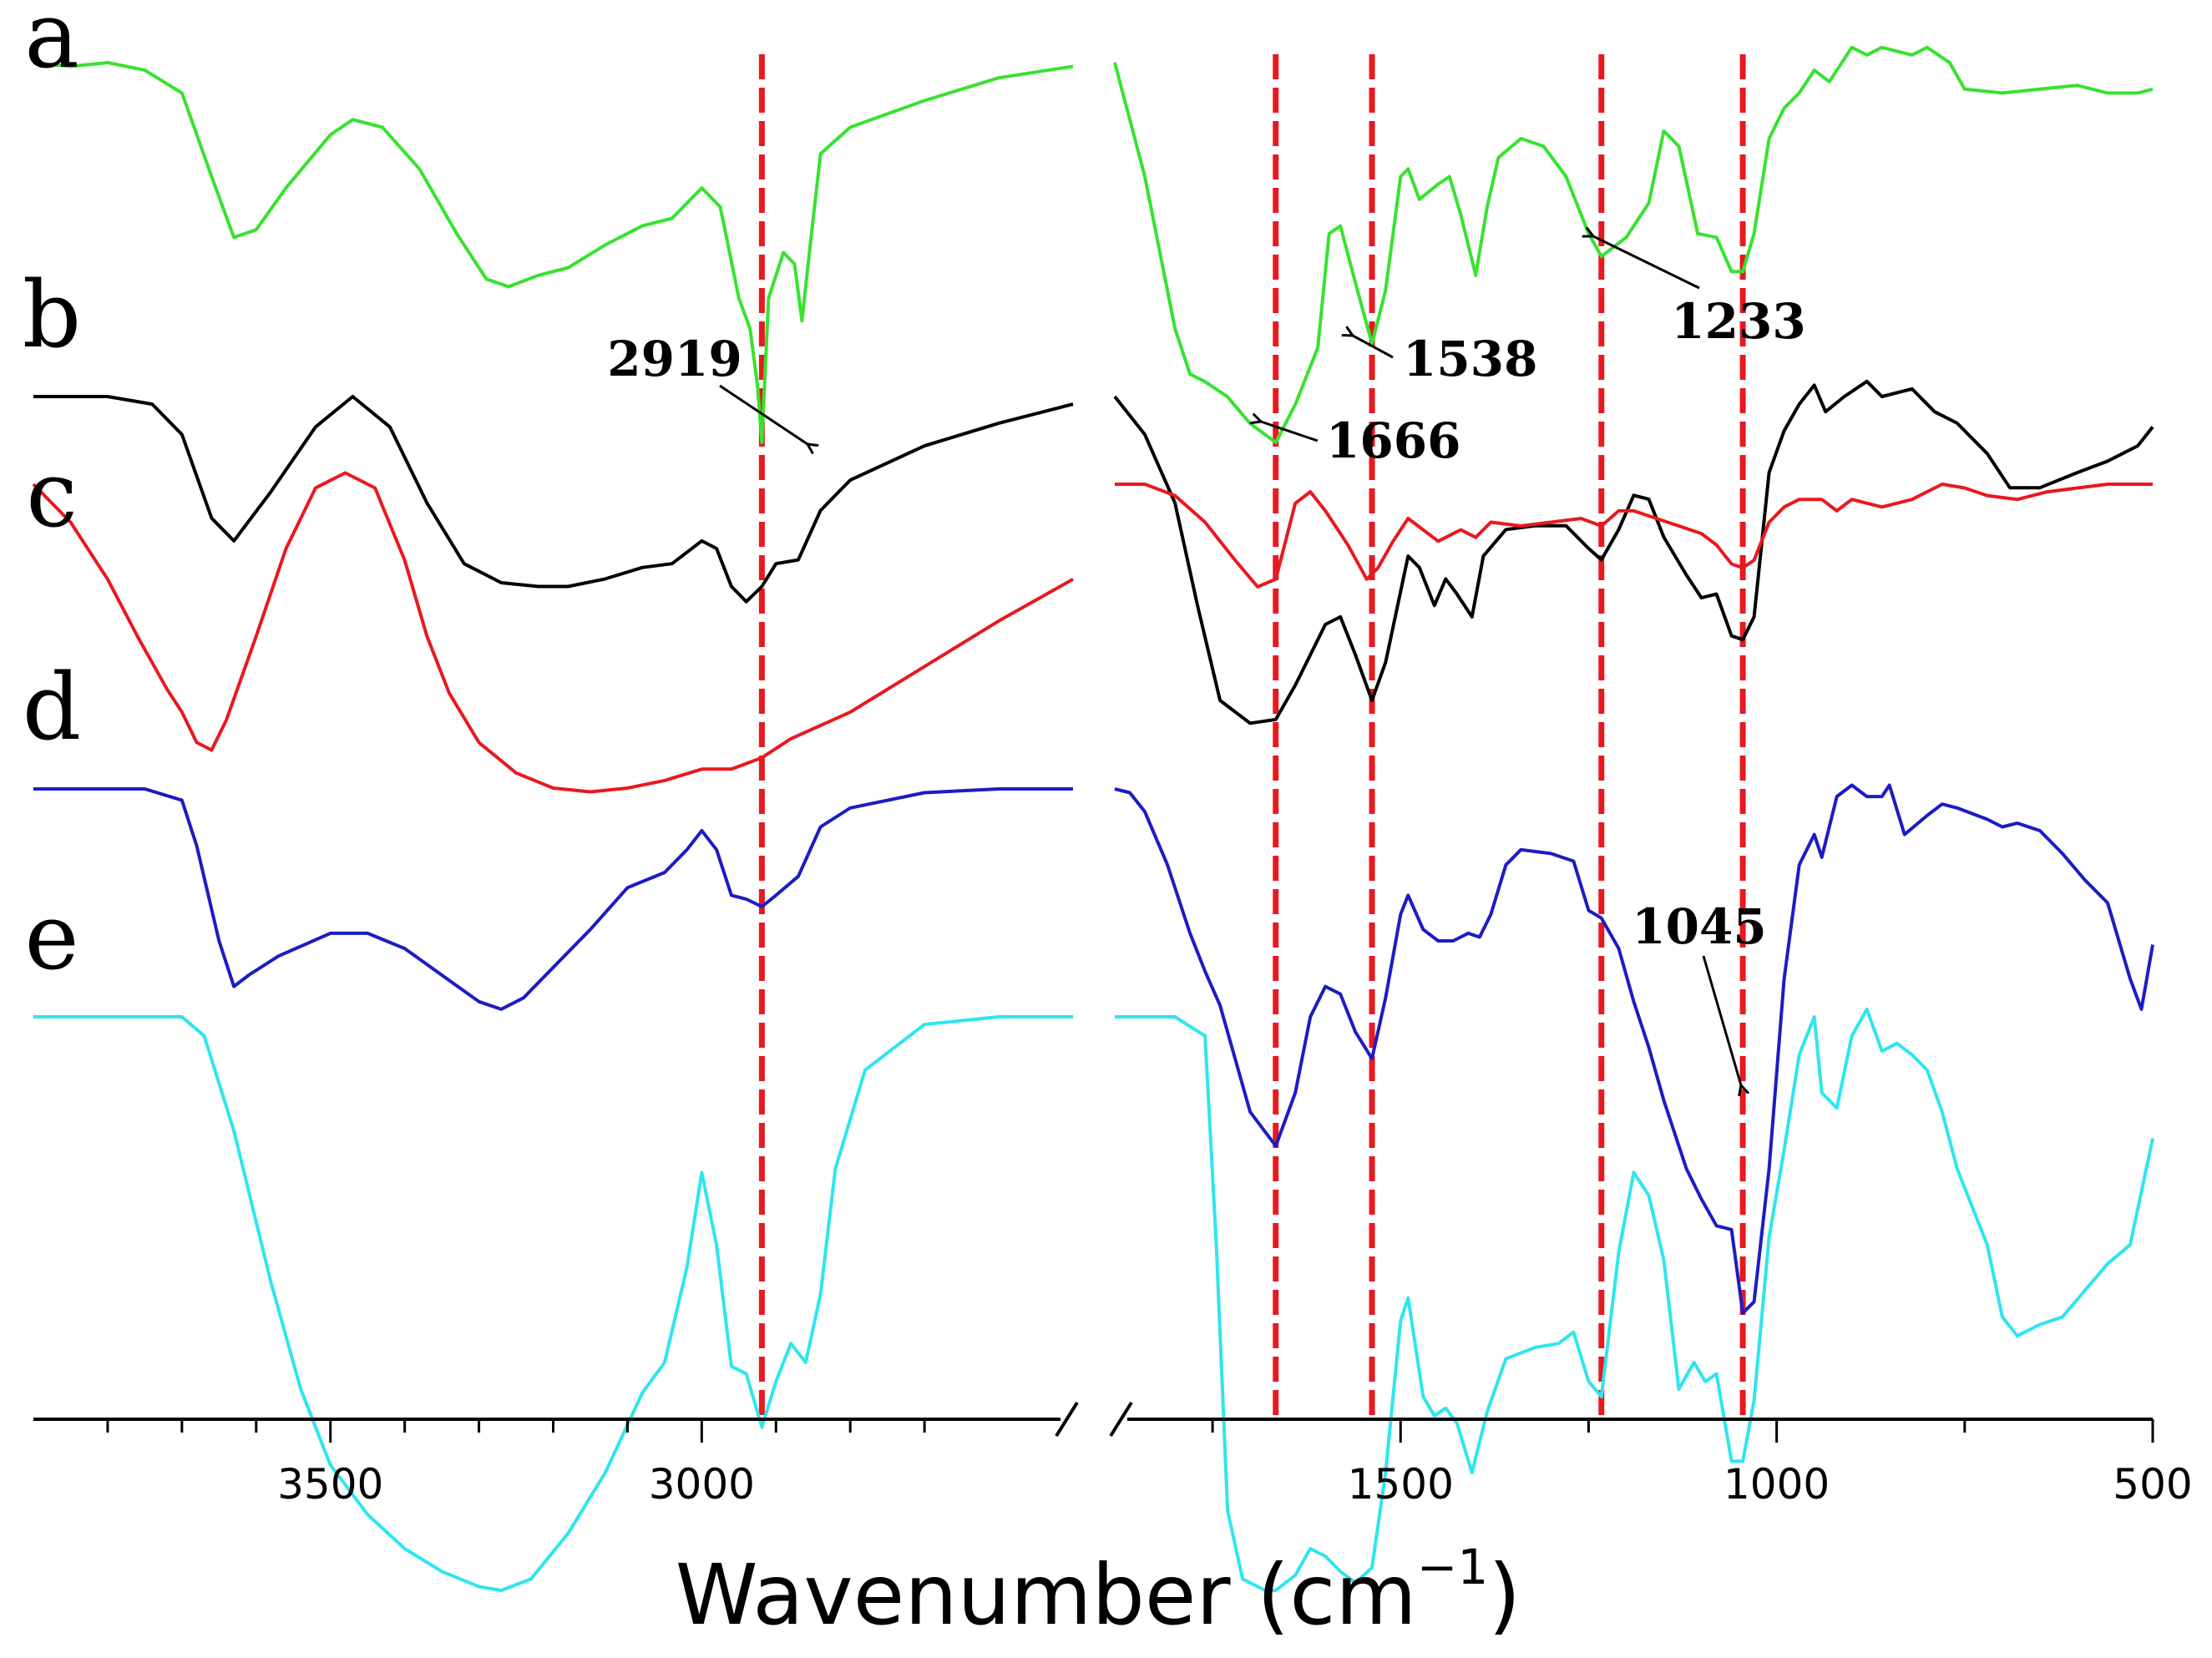 Image resolution: width=2212 pixels, height=1658 pixels. Describe the element at coordinates (51, 44) in the screenshot. I see `trace-label-a: a` at that location.